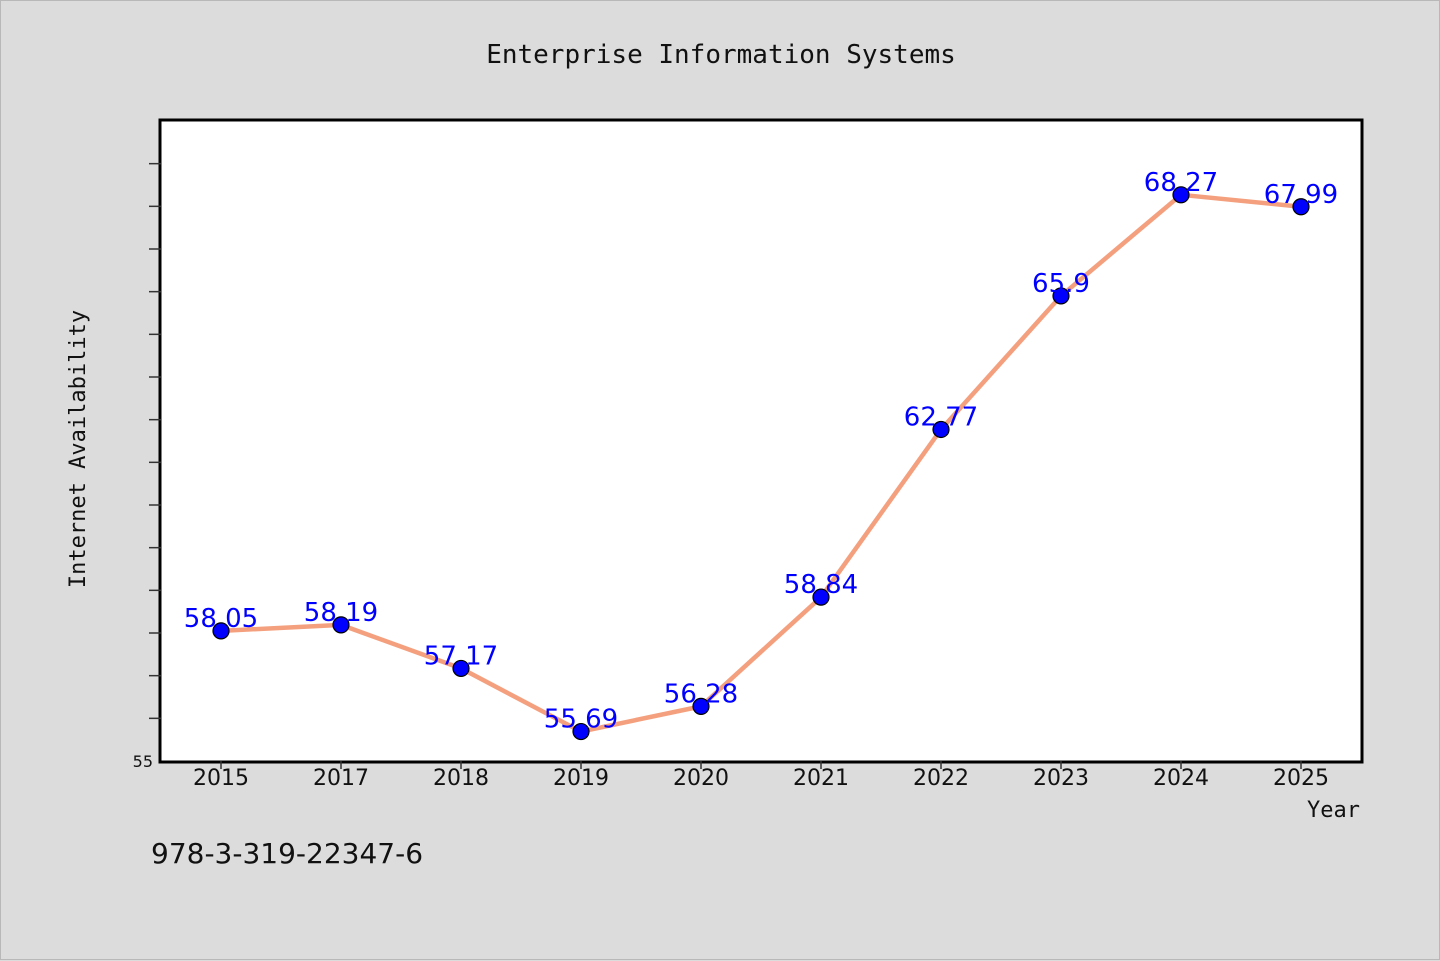 Image resolution: width=1440 pixels, height=961 pixels. Describe the element at coordinates (821, 585) in the screenshot. I see `data-label: 58.84` at that location.